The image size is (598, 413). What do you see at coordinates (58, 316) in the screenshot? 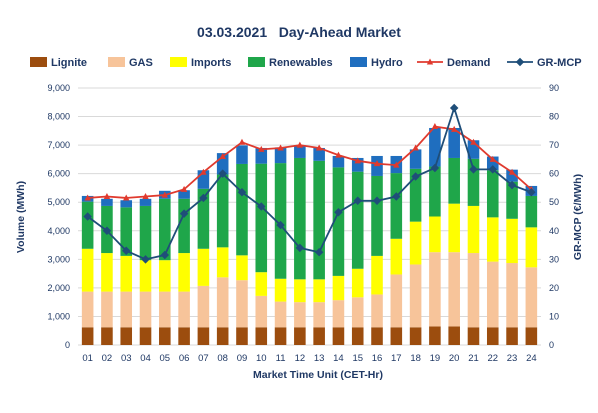
I see `y-tick-label: 1,000` at bounding box center [58, 316].